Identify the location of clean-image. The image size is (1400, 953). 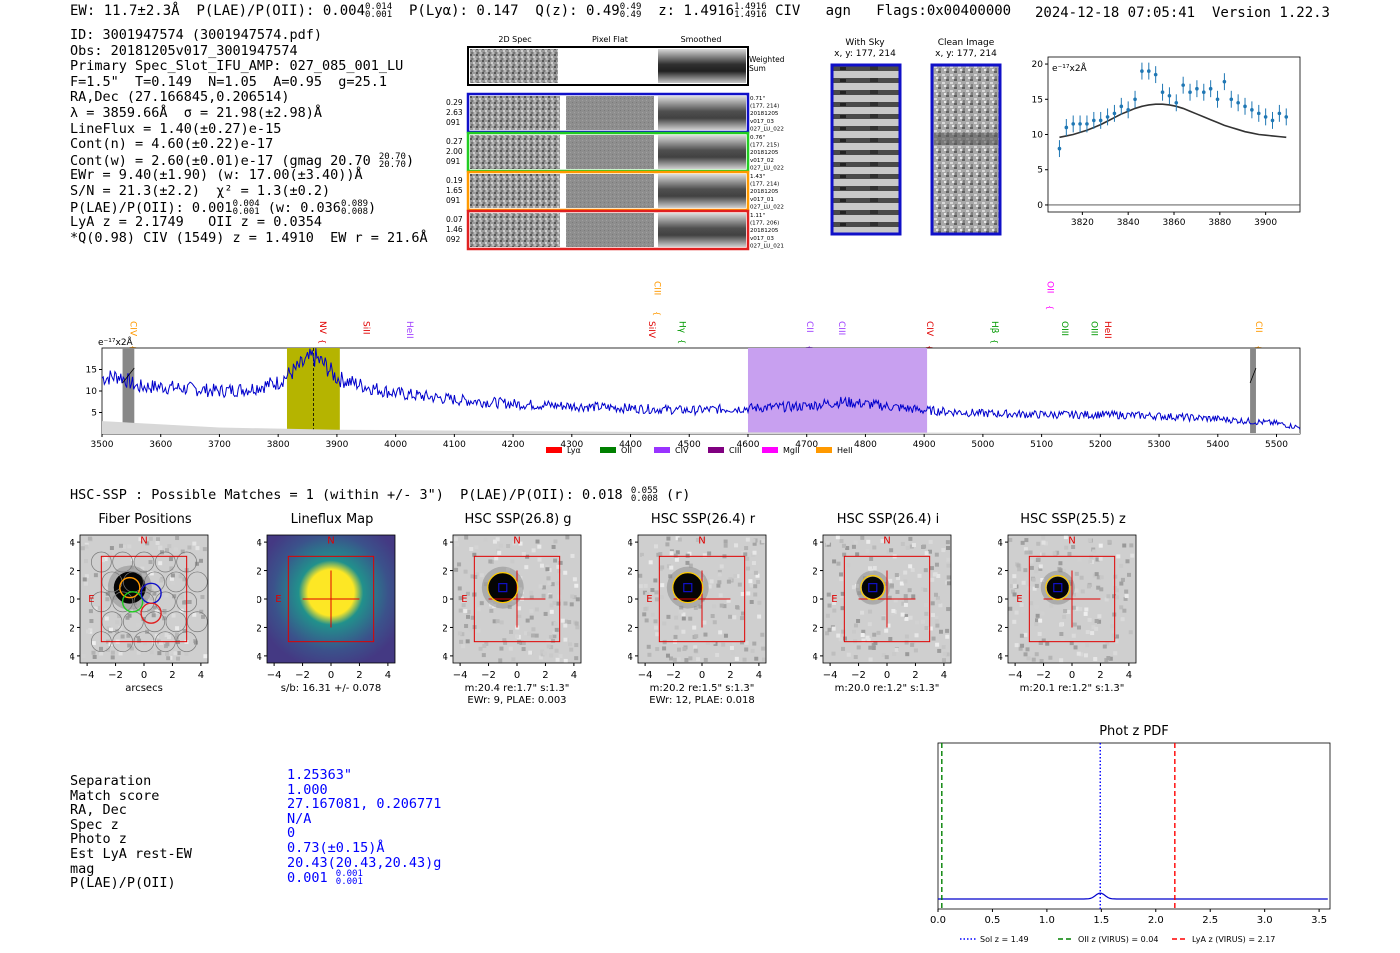
(966, 149).